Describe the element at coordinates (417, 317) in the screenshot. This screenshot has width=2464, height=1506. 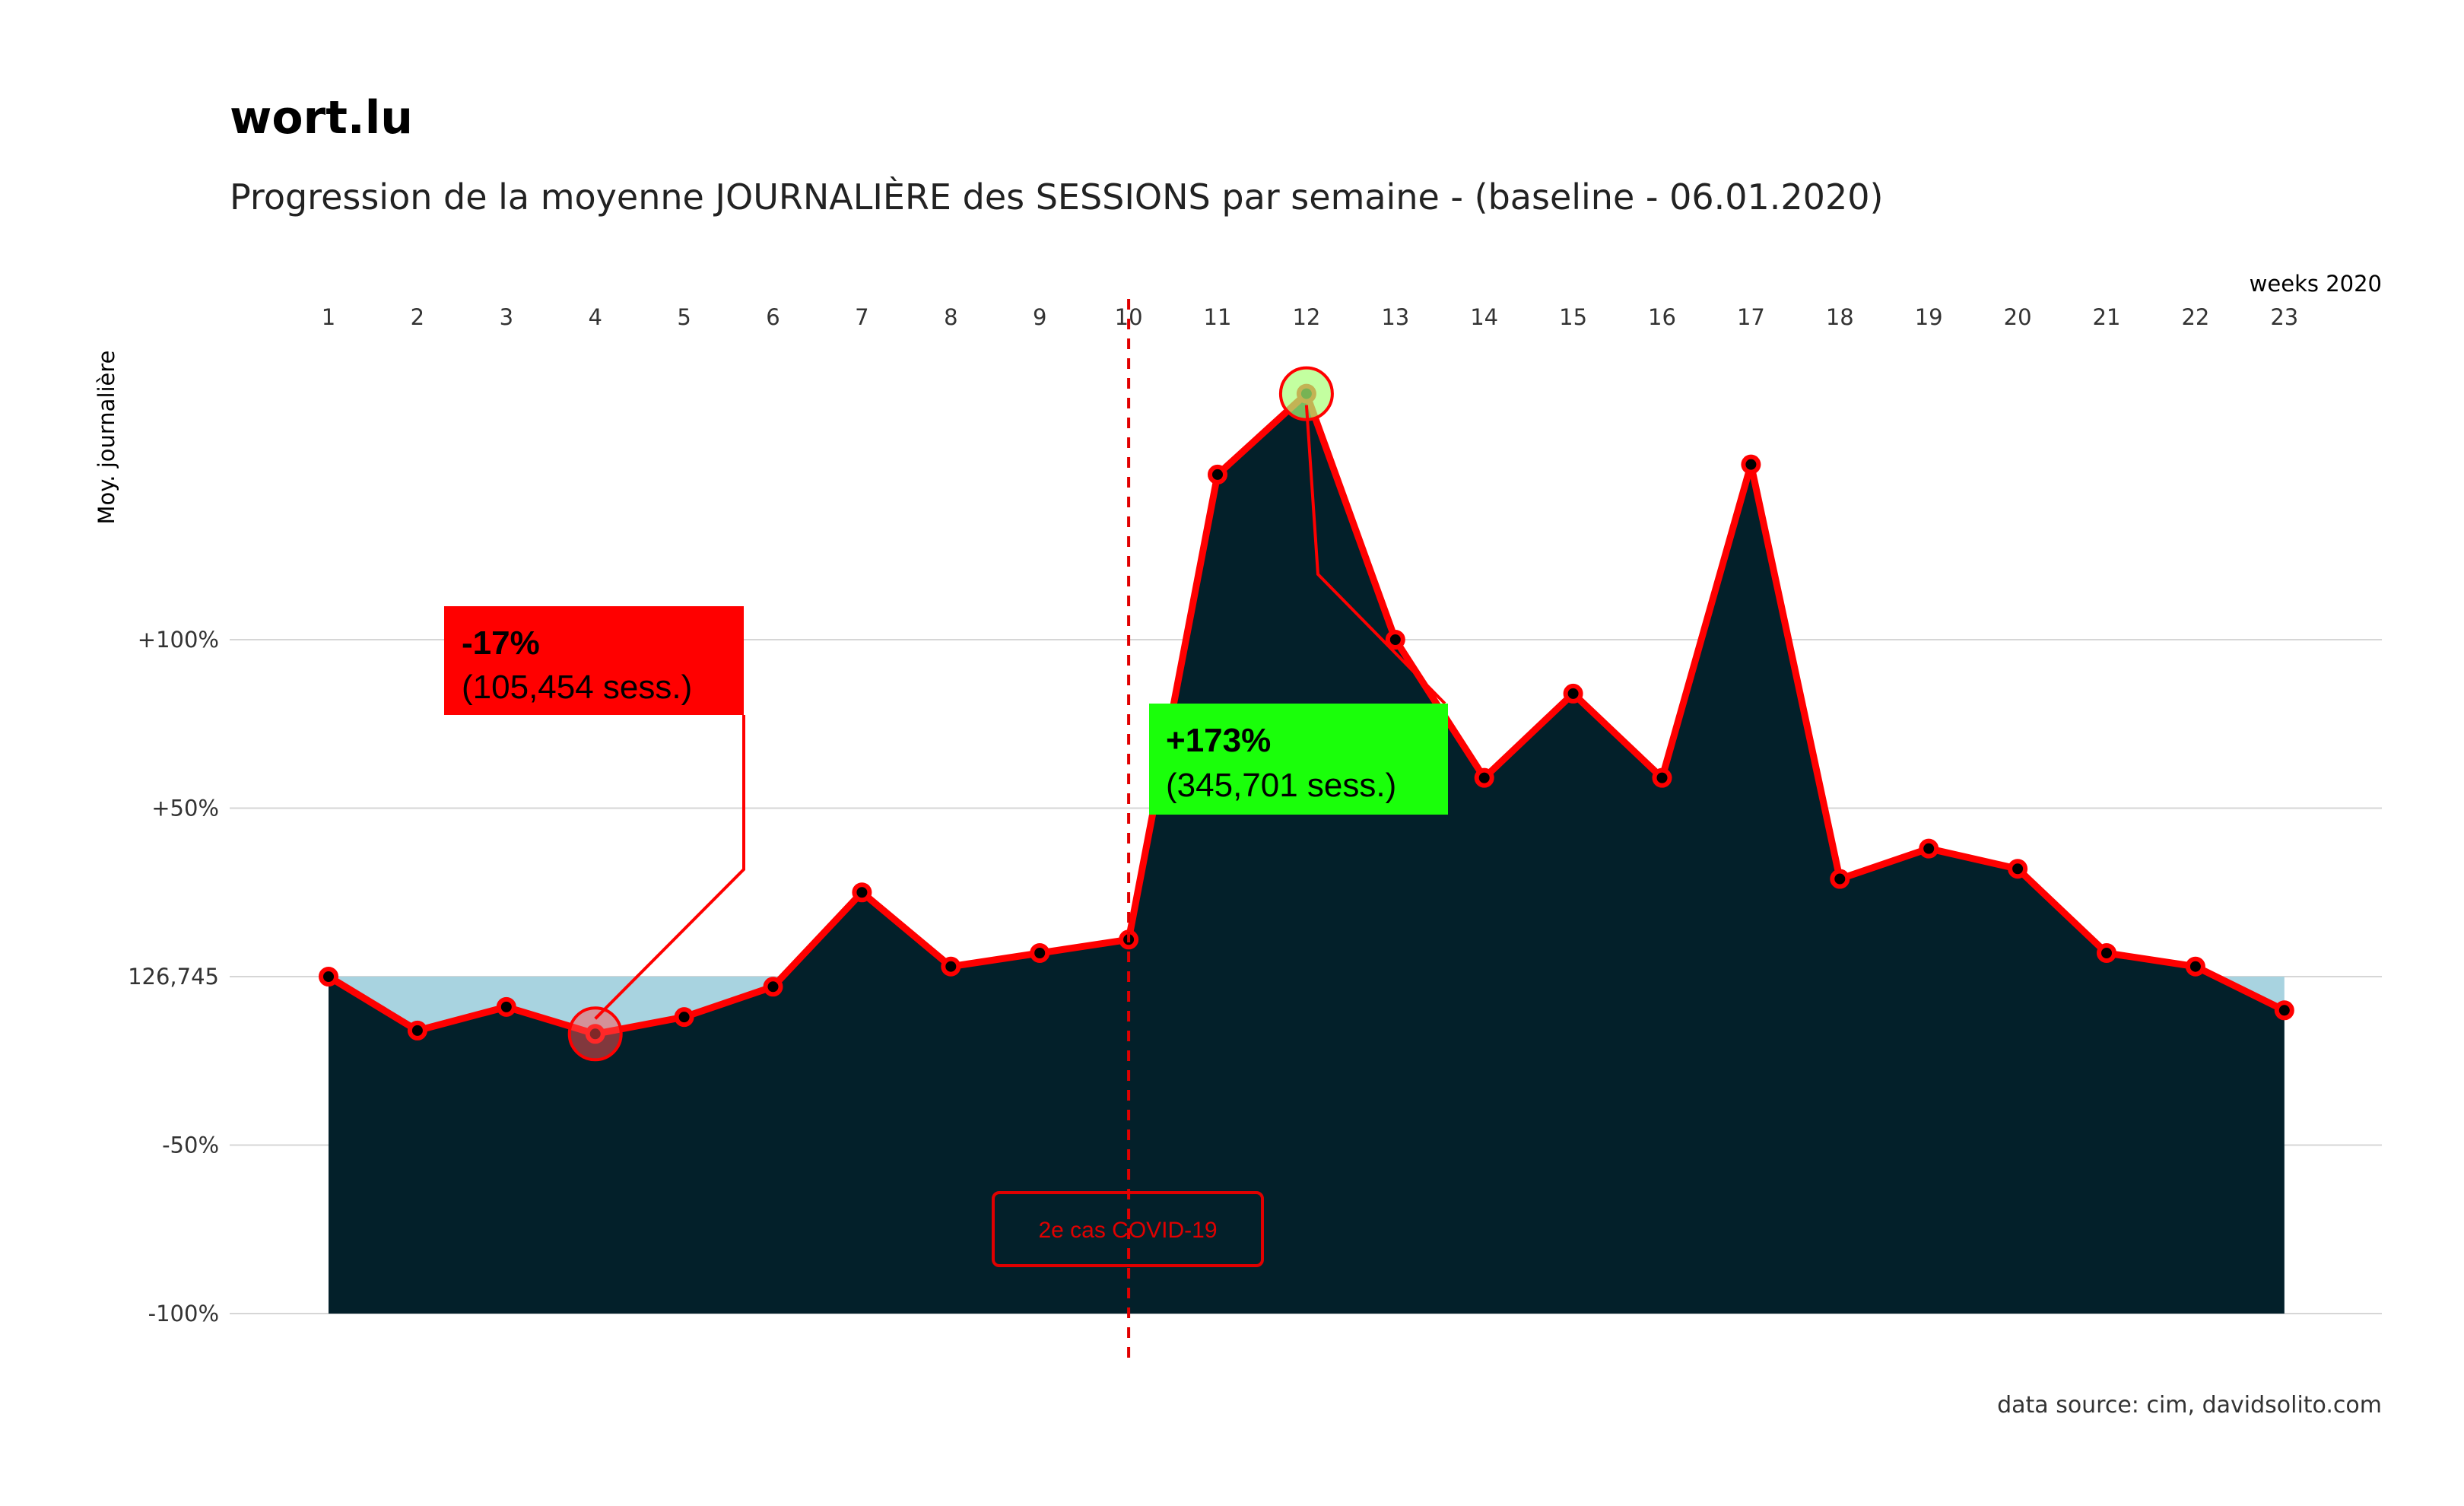
I see `x-tick-label: 2` at that location.